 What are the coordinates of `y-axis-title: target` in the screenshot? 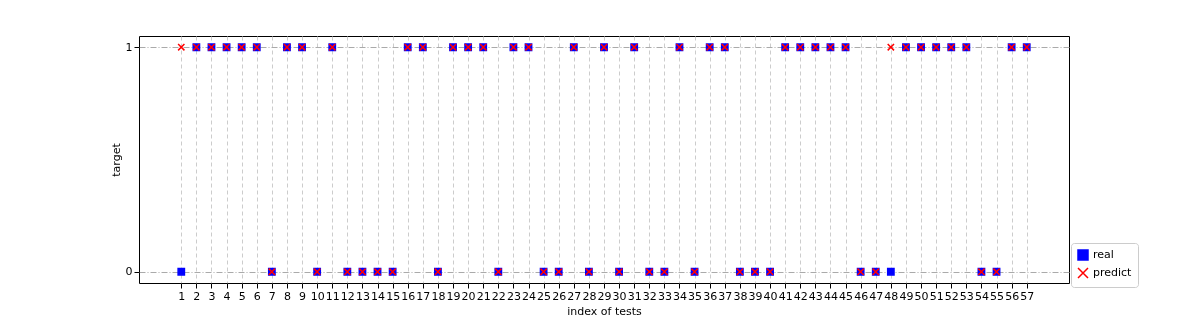 It's located at (116, 159).